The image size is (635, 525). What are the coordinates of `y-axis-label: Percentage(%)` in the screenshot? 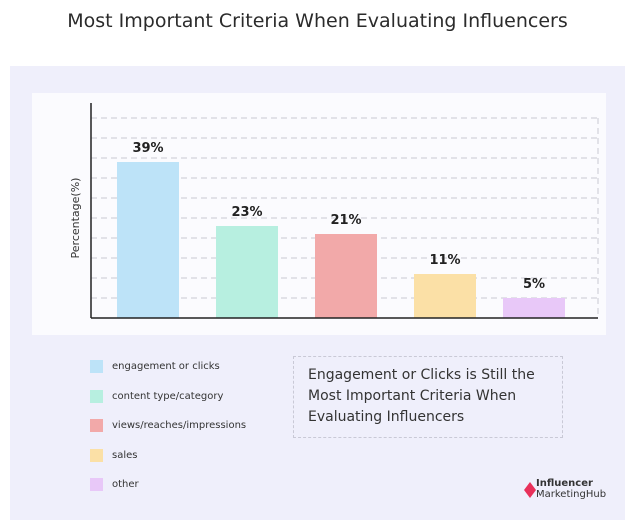 It's located at (75, 218).